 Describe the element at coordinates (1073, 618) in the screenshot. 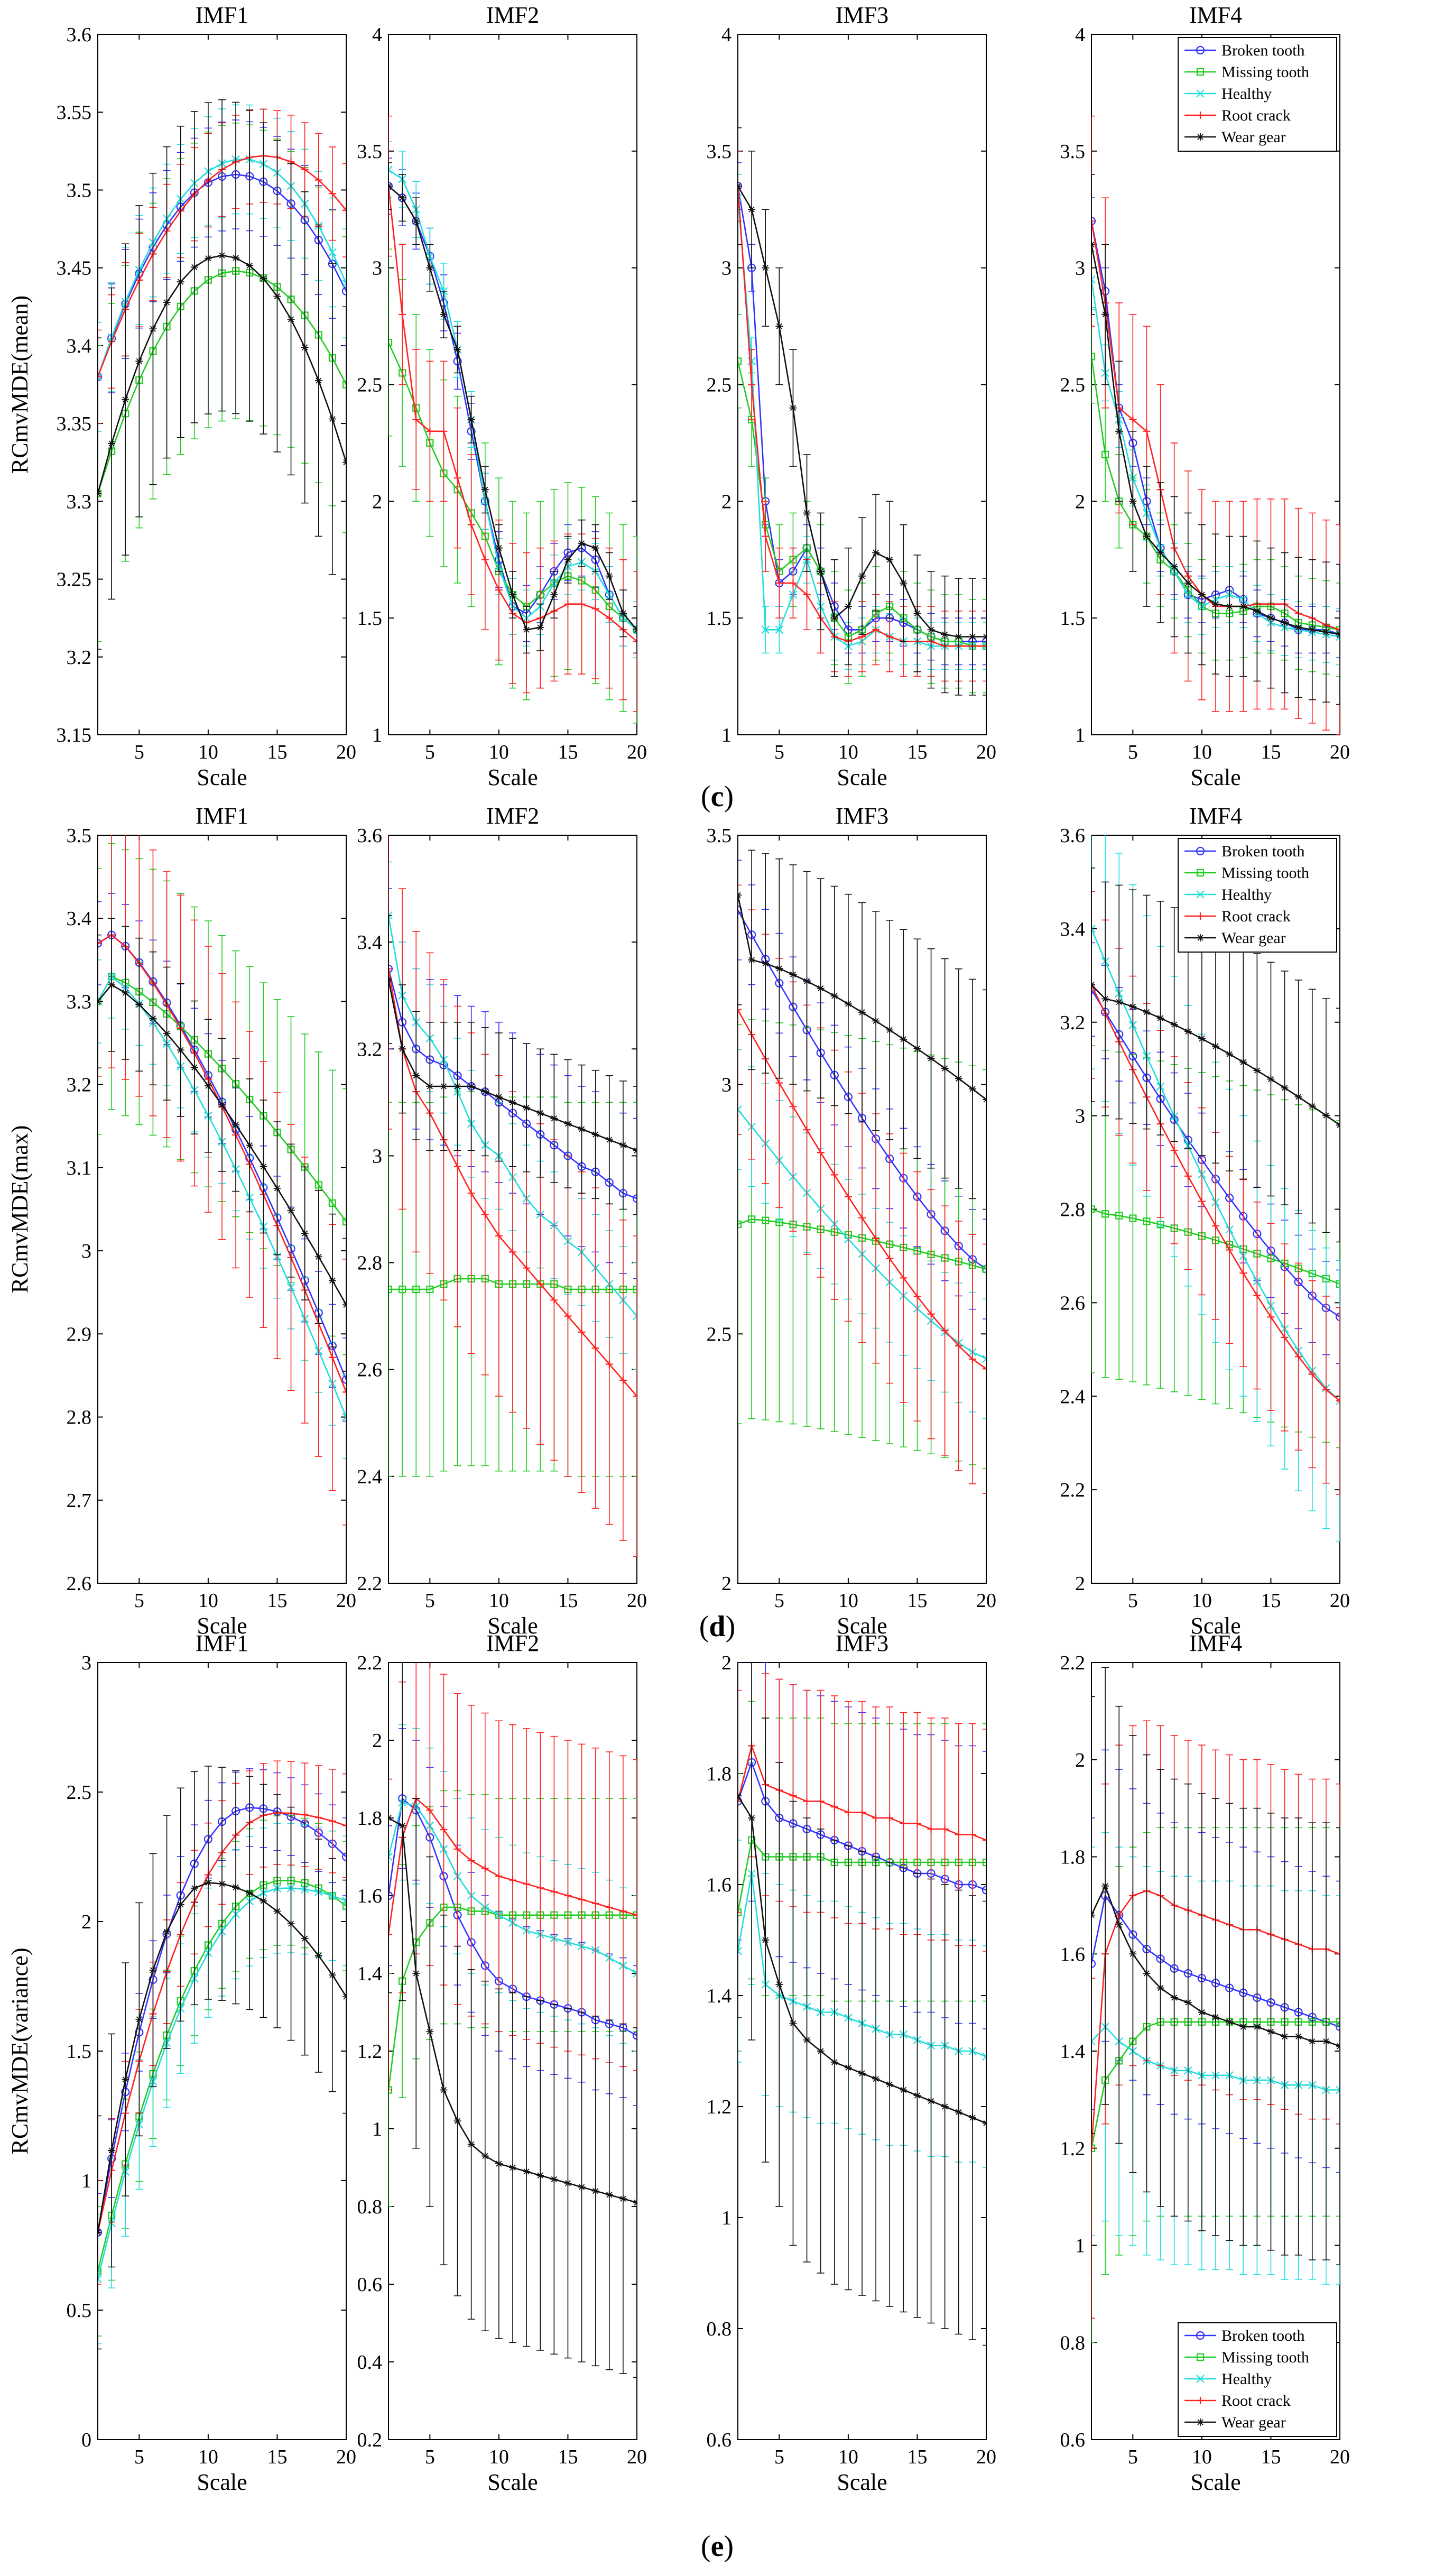

I see `y-tick-label: 1.5` at that location.